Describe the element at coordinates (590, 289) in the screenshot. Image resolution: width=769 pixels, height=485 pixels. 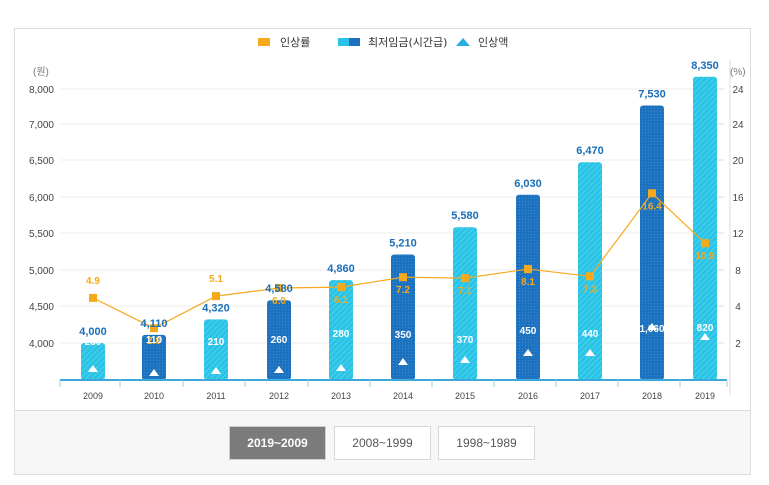
I see `rate-label: 7.3` at that location.